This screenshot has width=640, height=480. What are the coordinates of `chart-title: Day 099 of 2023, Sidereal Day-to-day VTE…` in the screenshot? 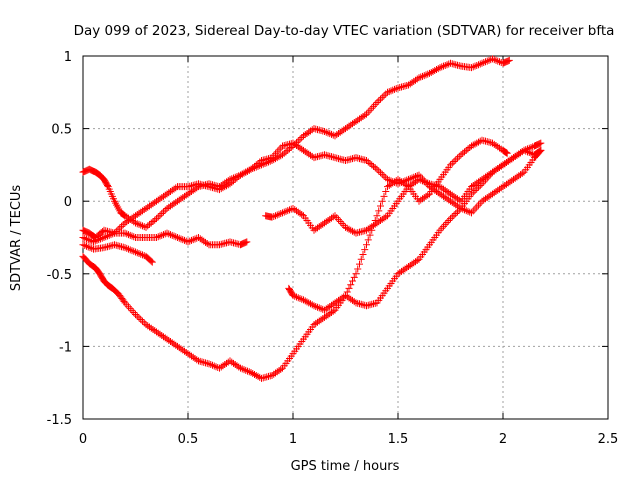 It's located at (344, 31).